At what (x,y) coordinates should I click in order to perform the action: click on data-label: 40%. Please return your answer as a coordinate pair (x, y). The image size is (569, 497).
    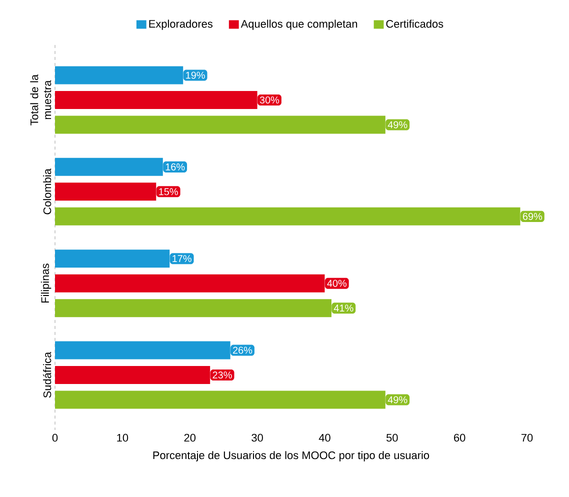
    Looking at the image, I should click on (337, 283).